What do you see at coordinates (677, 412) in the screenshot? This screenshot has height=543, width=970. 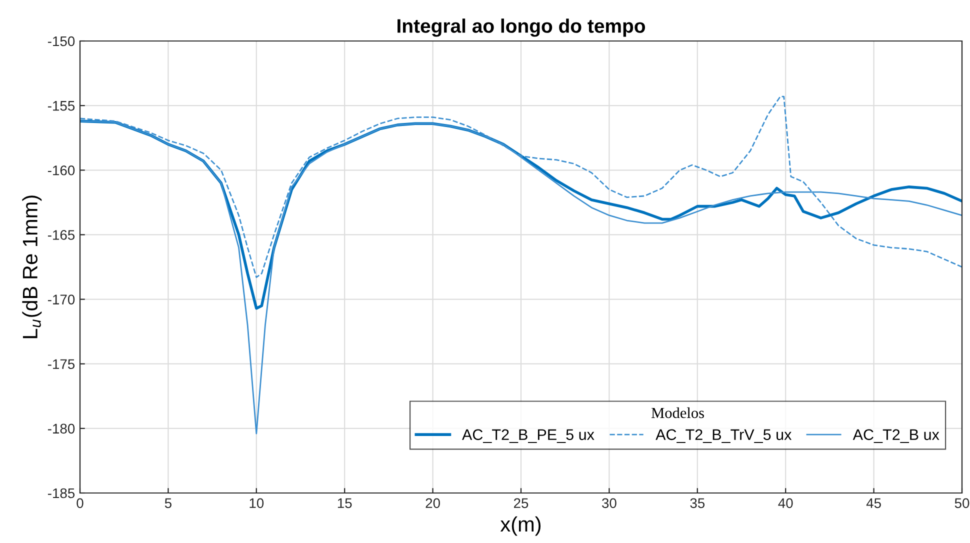 I see `legend-title: Modelos` at bounding box center [677, 412].